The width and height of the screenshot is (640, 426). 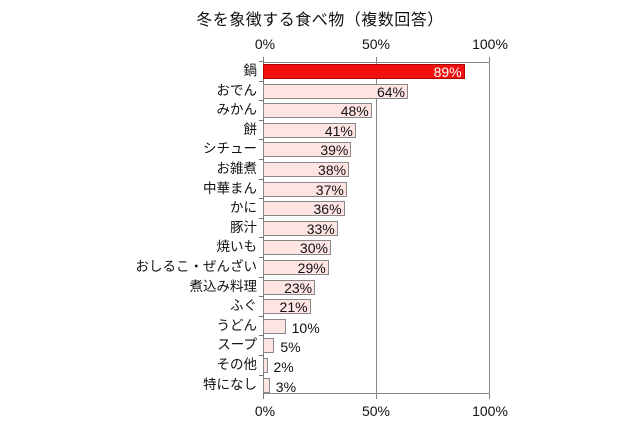 I want to click on x-tick-top-100: 100%, so click(x=490, y=44).